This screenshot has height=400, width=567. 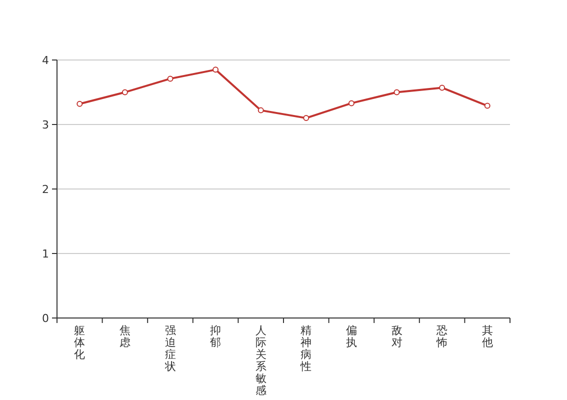 What do you see at coordinates (260, 360) in the screenshot?
I see `x-tick-label: 人际关系敏感` at bounding box center [260, 360].